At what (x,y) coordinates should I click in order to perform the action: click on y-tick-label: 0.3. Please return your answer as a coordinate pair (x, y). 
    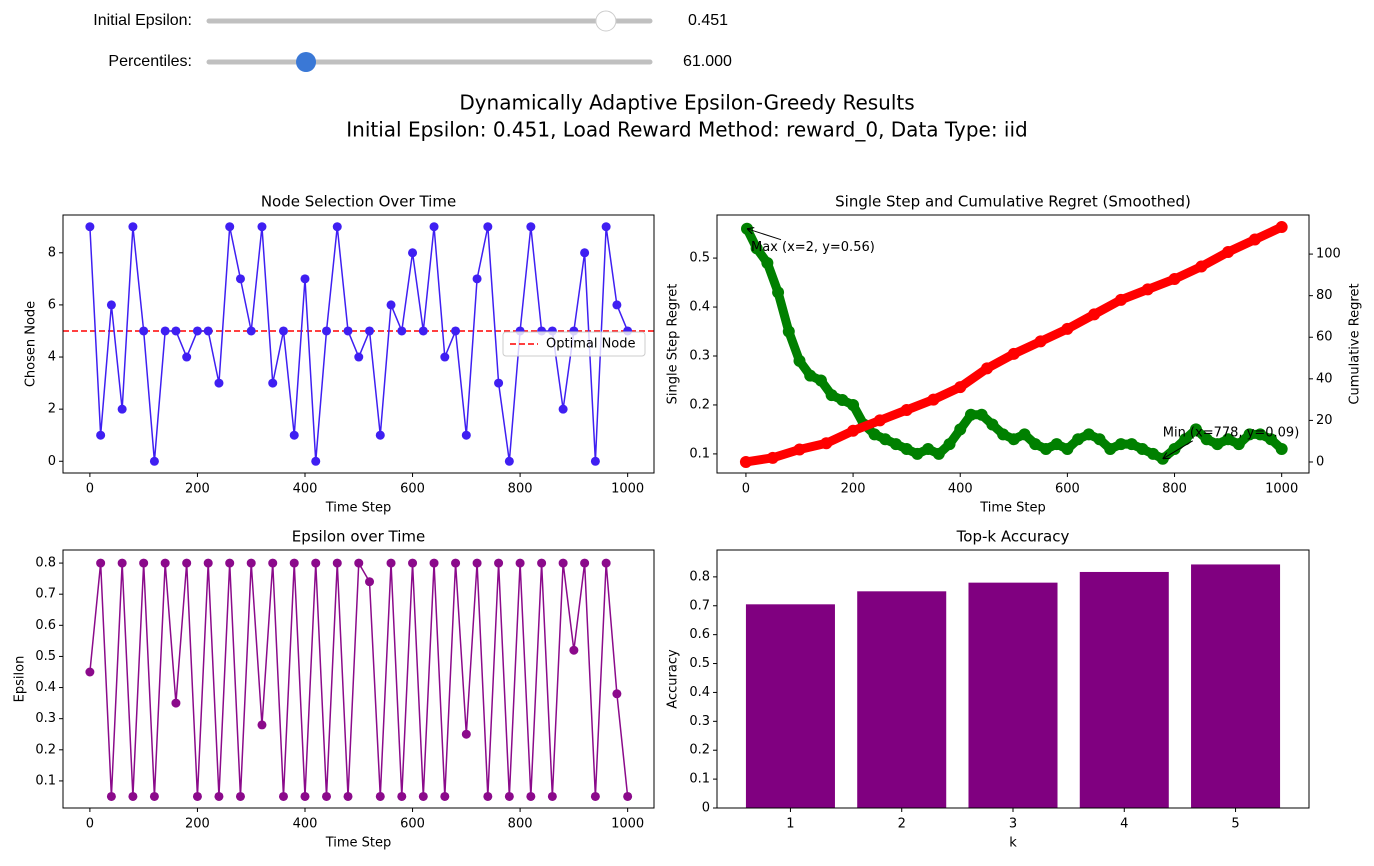
    Looking at the image, I should click on (699, 355).